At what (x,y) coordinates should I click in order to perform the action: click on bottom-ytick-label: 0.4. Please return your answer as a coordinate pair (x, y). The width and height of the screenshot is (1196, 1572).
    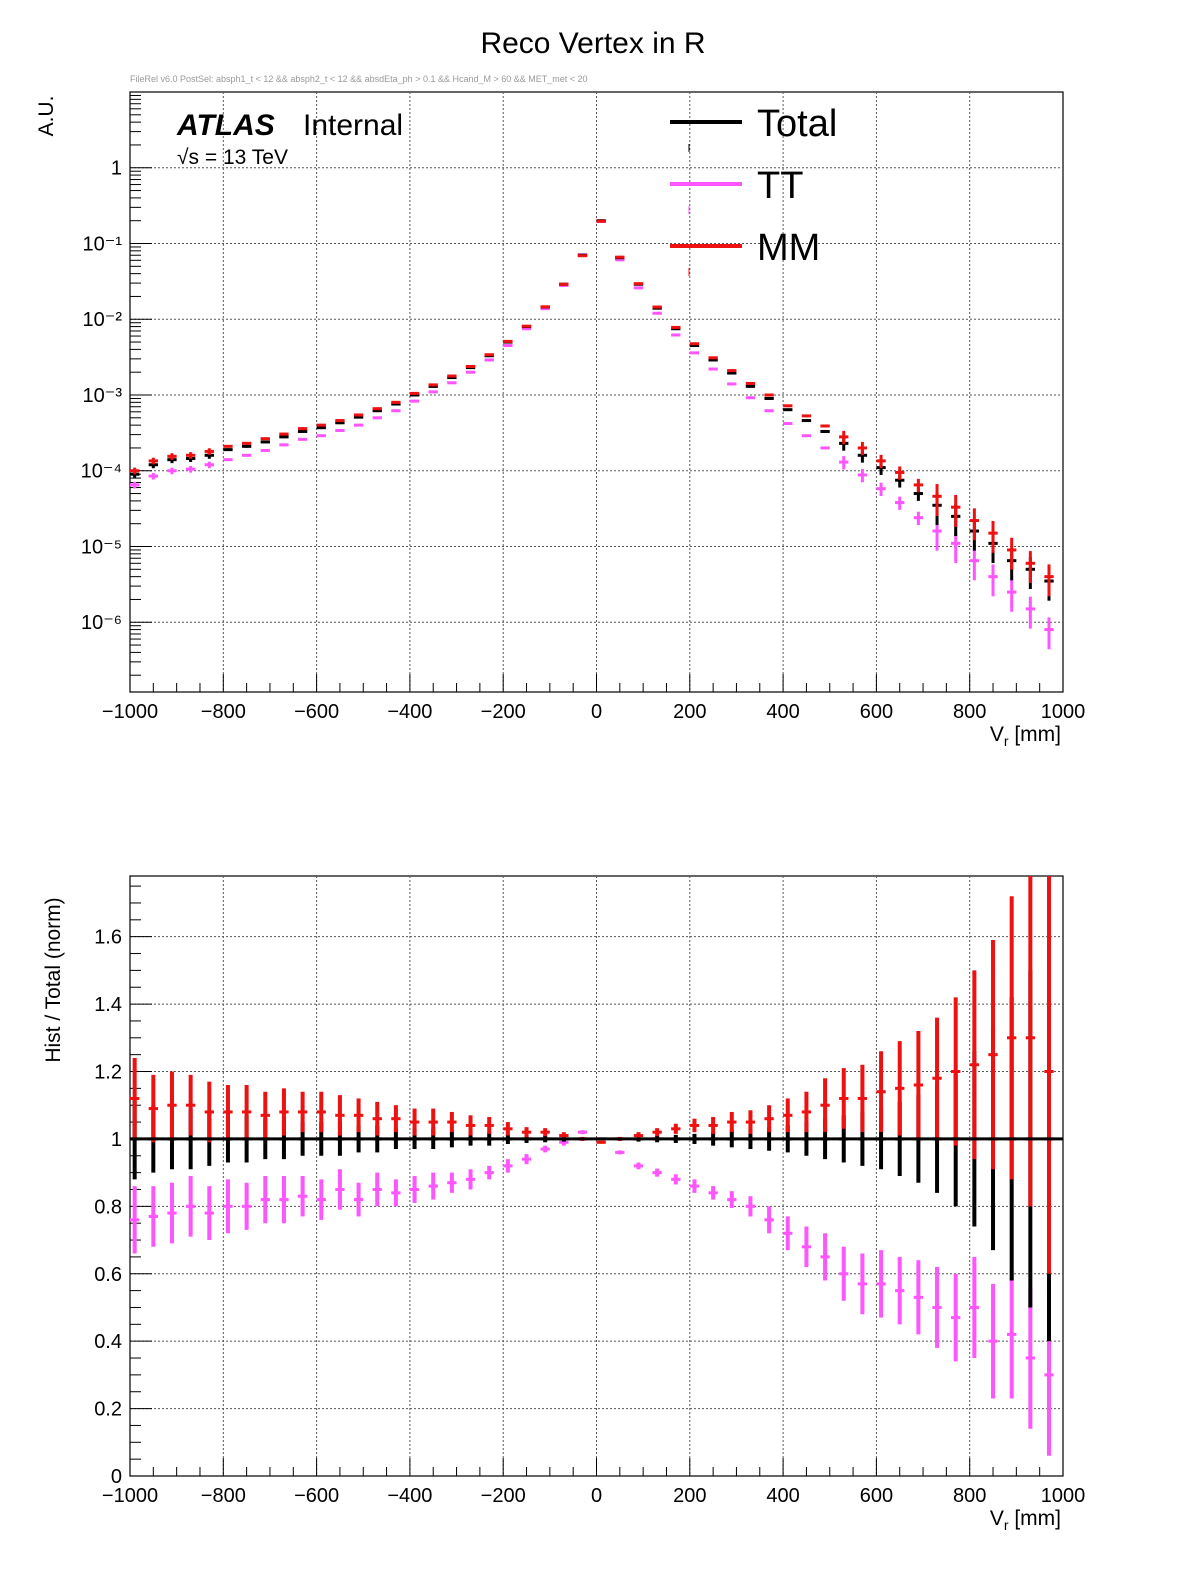
    Looking at the image, I should click on (108, 1342).